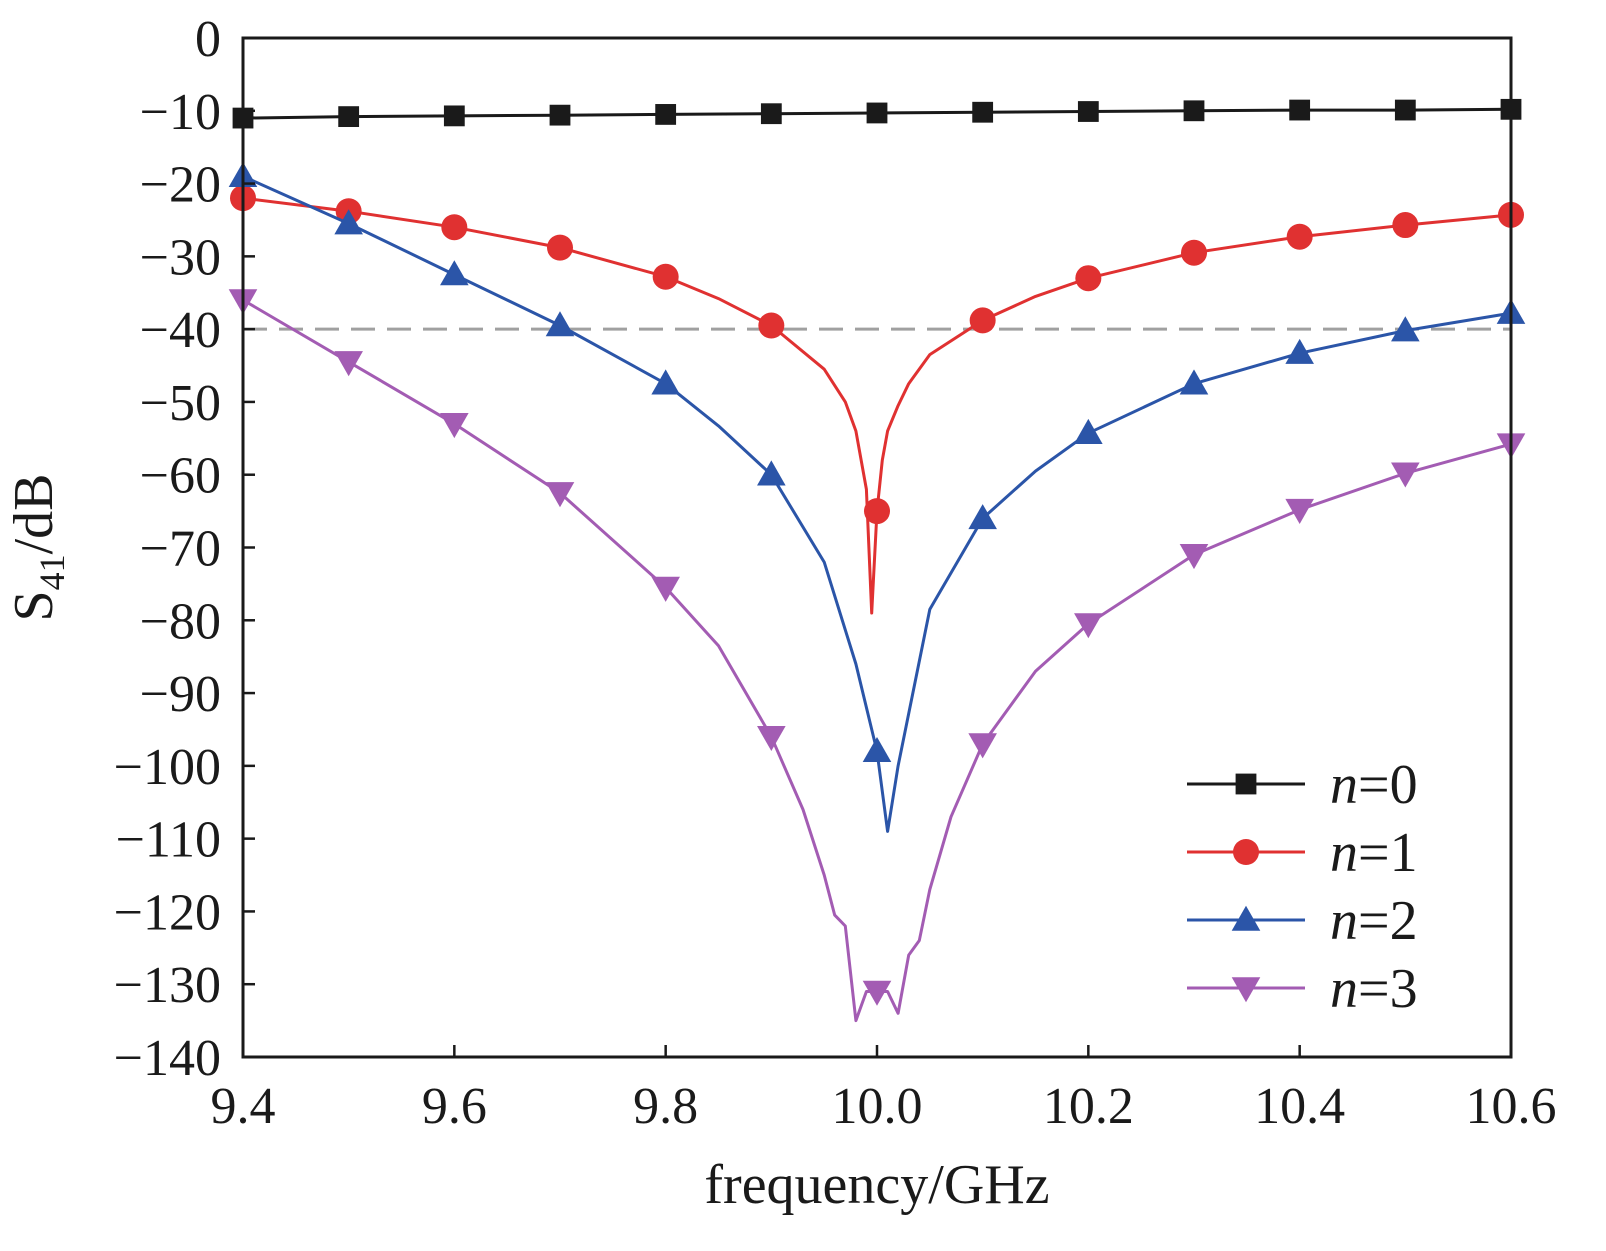 Image resolution: width=1606 pixels, height=1251 pixels. What do you see at coordinates (180, 330) in the screenshot?
I see `y-tick-label: −40` at bounding box center [180, 330].